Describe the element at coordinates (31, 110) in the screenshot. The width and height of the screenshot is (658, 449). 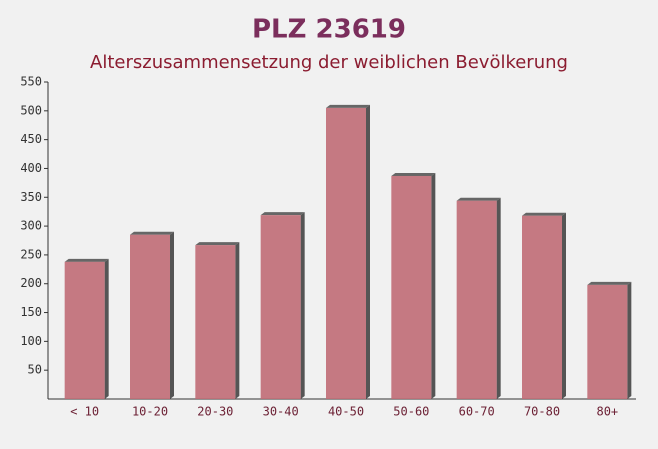
I see `y-tick-label: 500` at that location.